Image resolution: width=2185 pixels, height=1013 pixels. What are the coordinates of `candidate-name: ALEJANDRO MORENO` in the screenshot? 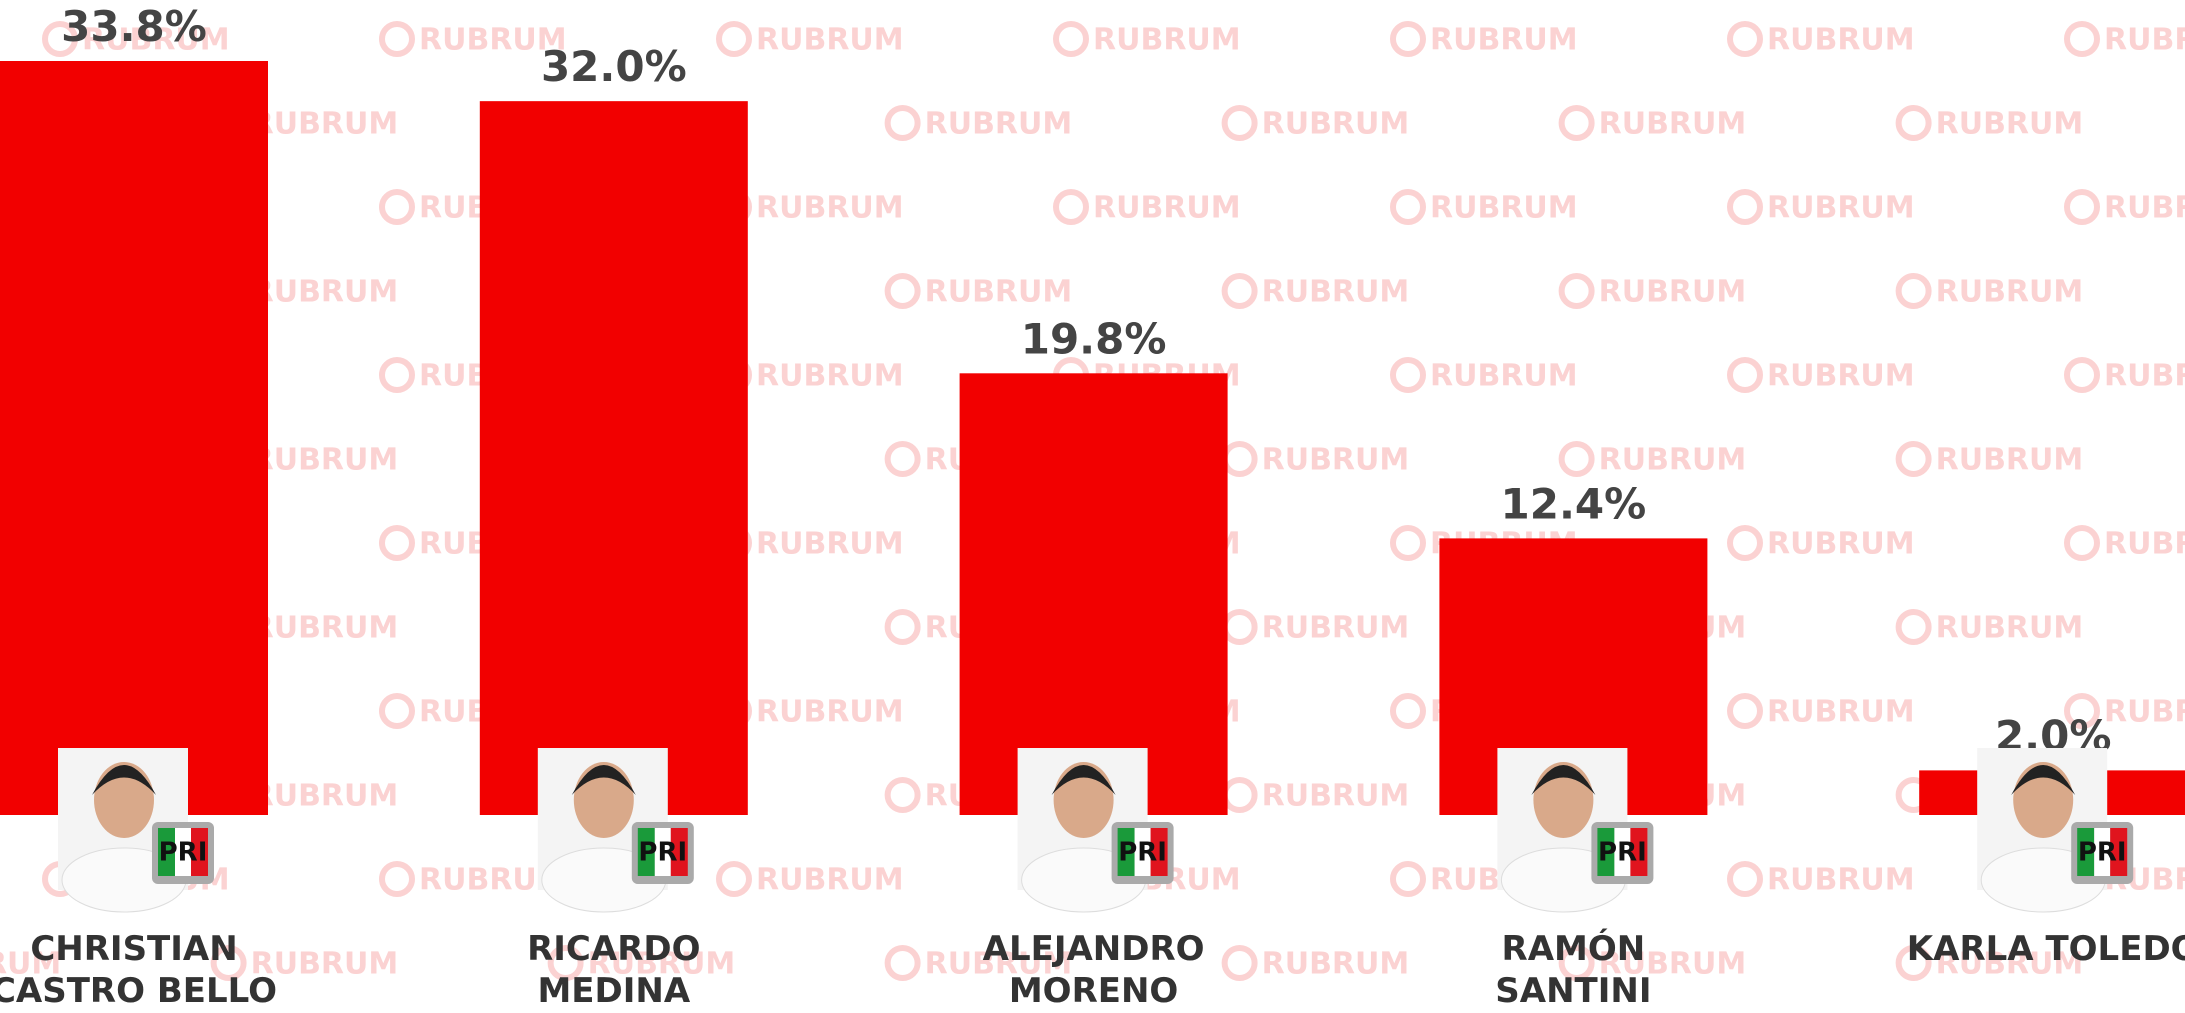 It's located at (1093, 970).